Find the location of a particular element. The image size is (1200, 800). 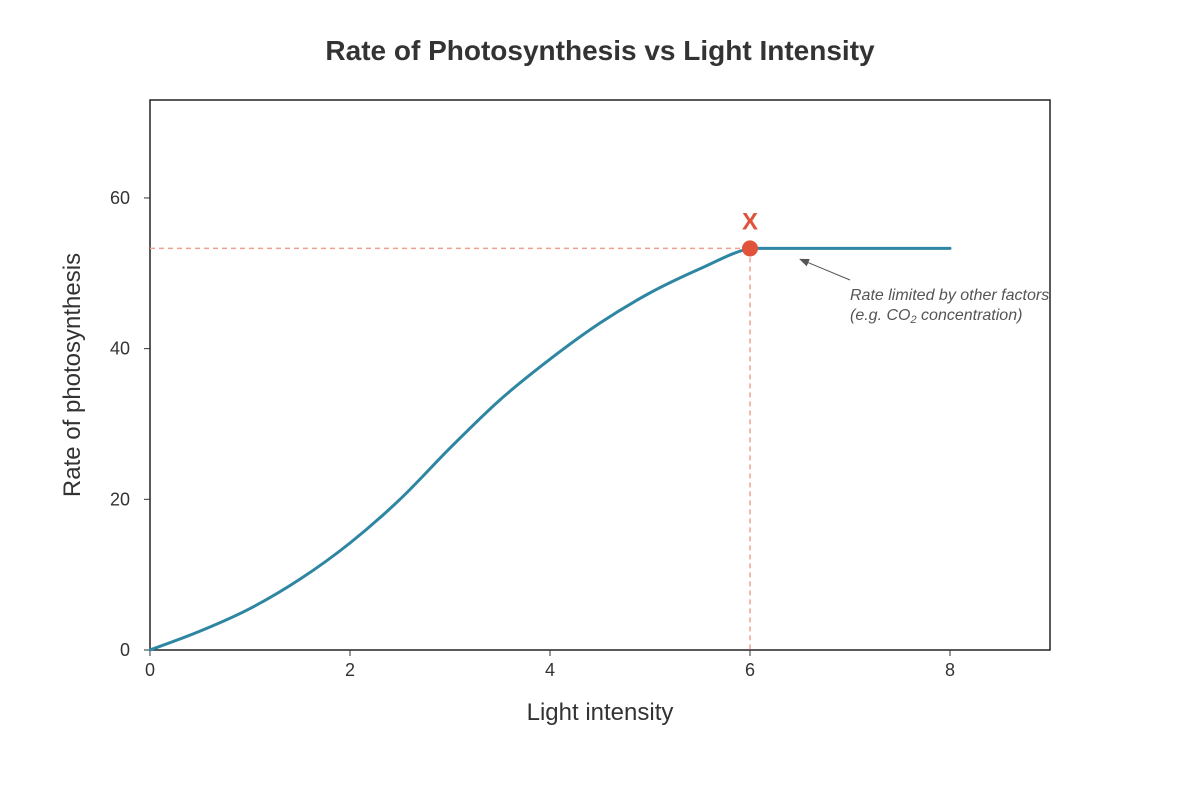

y-tick-label: 20 is located at coordinates (120, 499).